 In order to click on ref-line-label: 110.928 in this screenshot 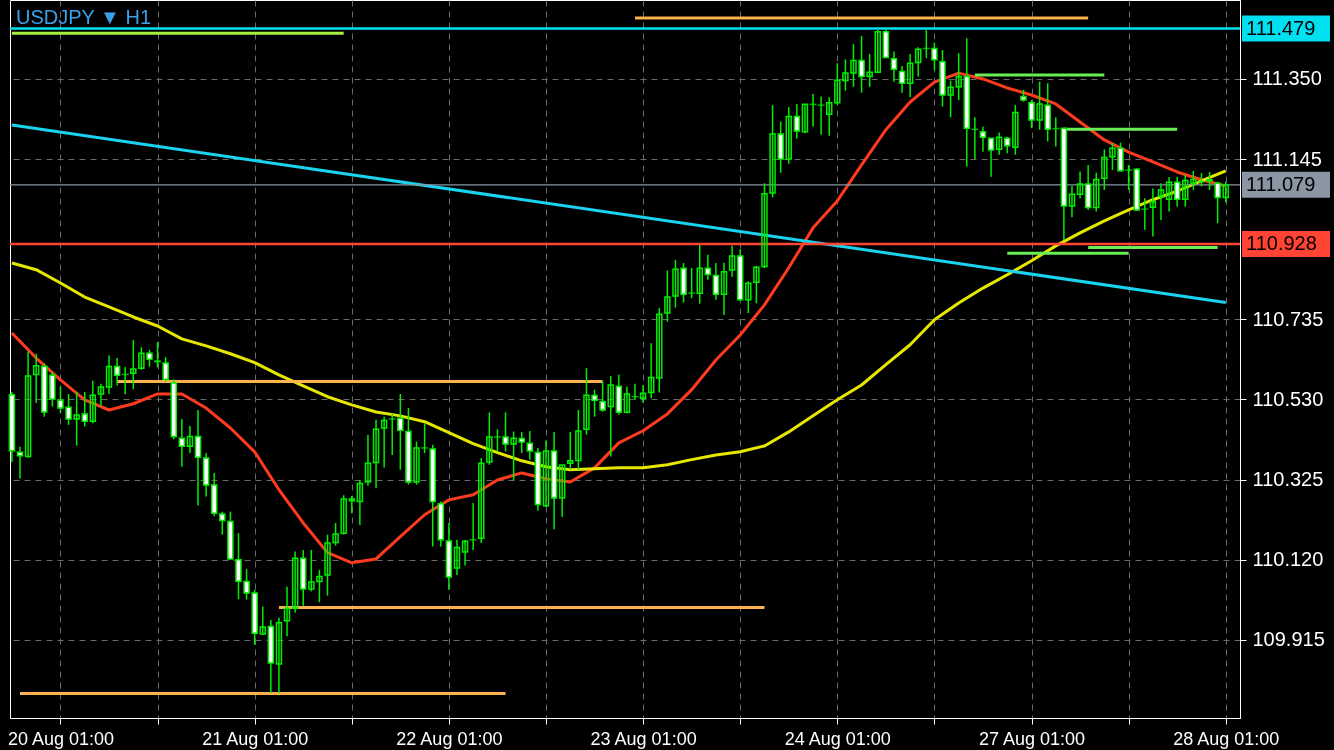, I will do `click(1281, 242)`.